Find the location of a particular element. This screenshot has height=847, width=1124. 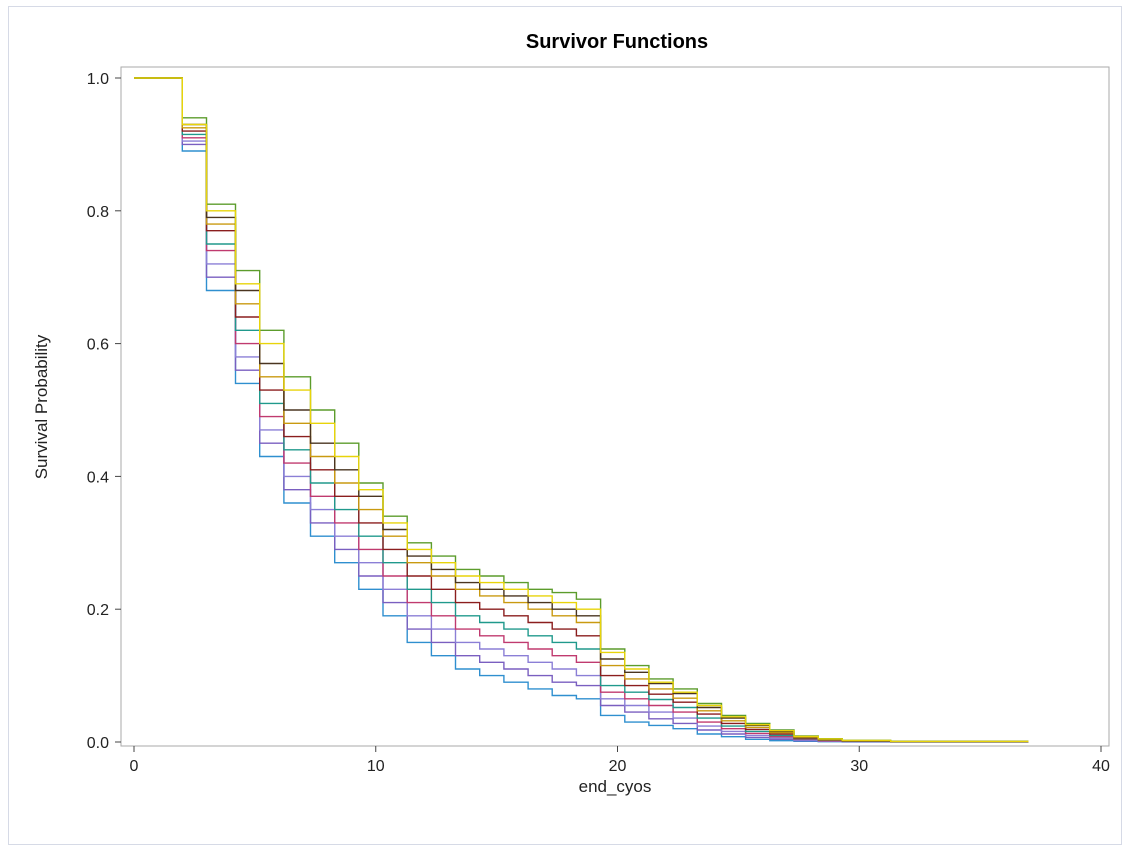

x-tick-label: 10 is located at coordinates (376, 766).